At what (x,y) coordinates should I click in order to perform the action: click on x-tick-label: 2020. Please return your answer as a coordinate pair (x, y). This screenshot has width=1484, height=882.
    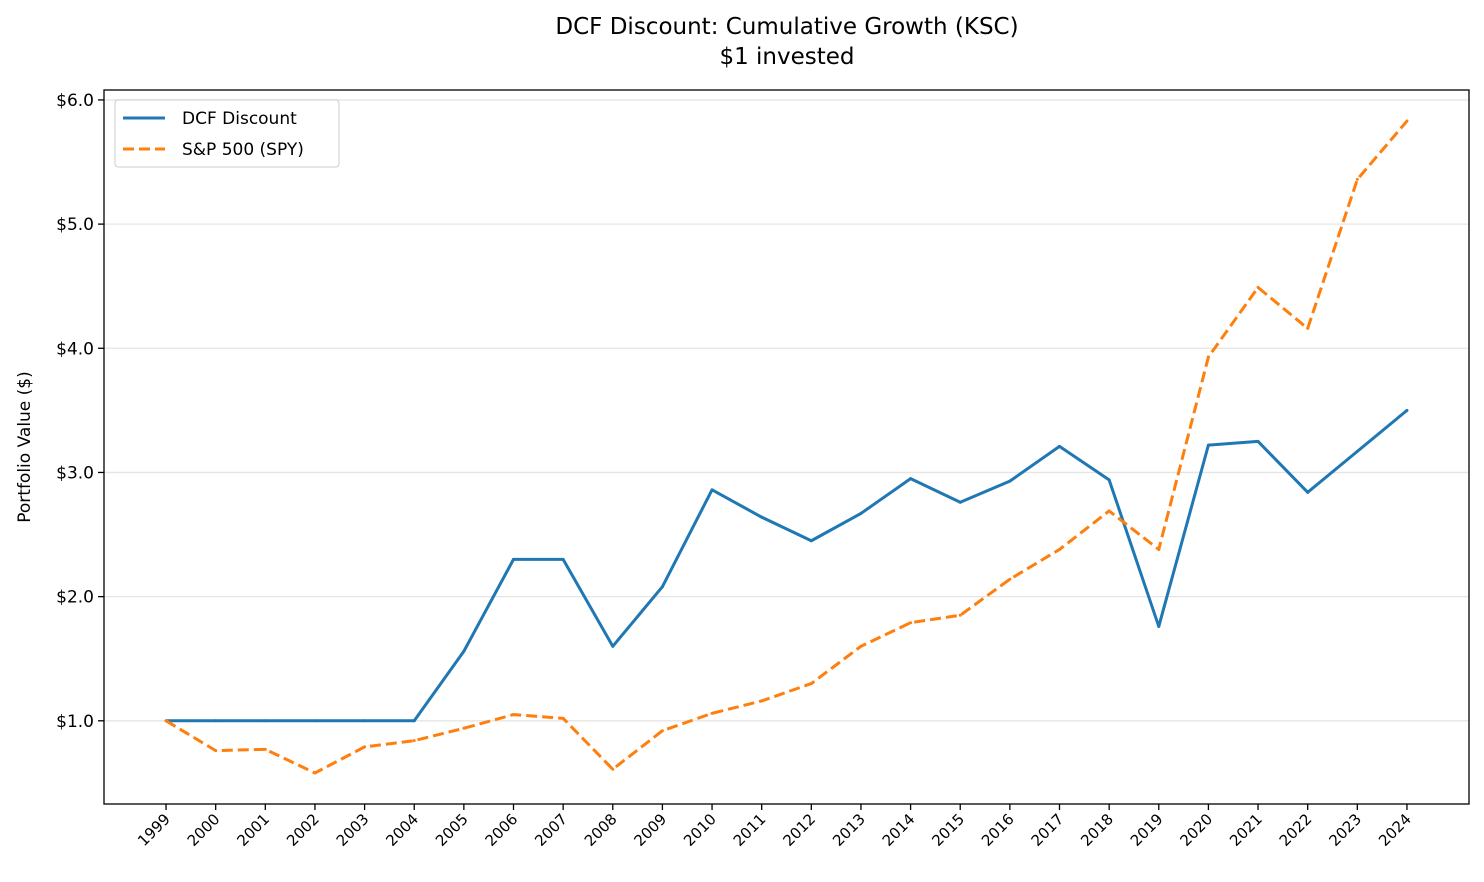
    Looking at the image, I should click on (1197, 830).